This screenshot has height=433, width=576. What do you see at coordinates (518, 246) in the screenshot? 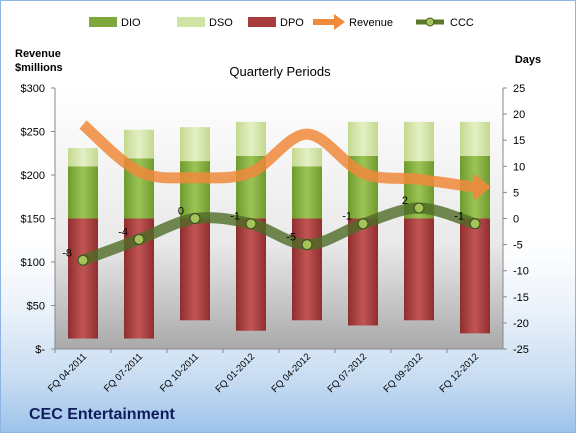
I see `right-tick-label: -5` at bounding box center [518, 246].